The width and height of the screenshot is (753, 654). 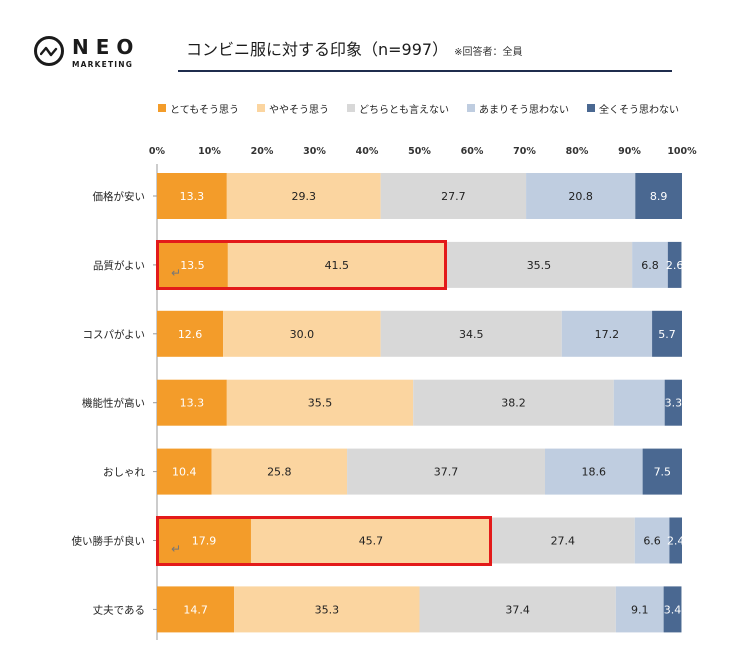 I want to click on data-label: 29.3, so click(x=303, y=196).